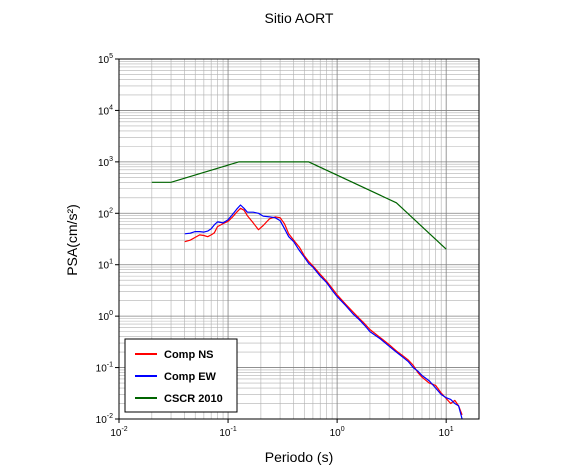  What do you see at coordinates (227, 432) in the screenshot?
I see `x-tick-label: 10⁻¹` at bounding box center [227, 432].